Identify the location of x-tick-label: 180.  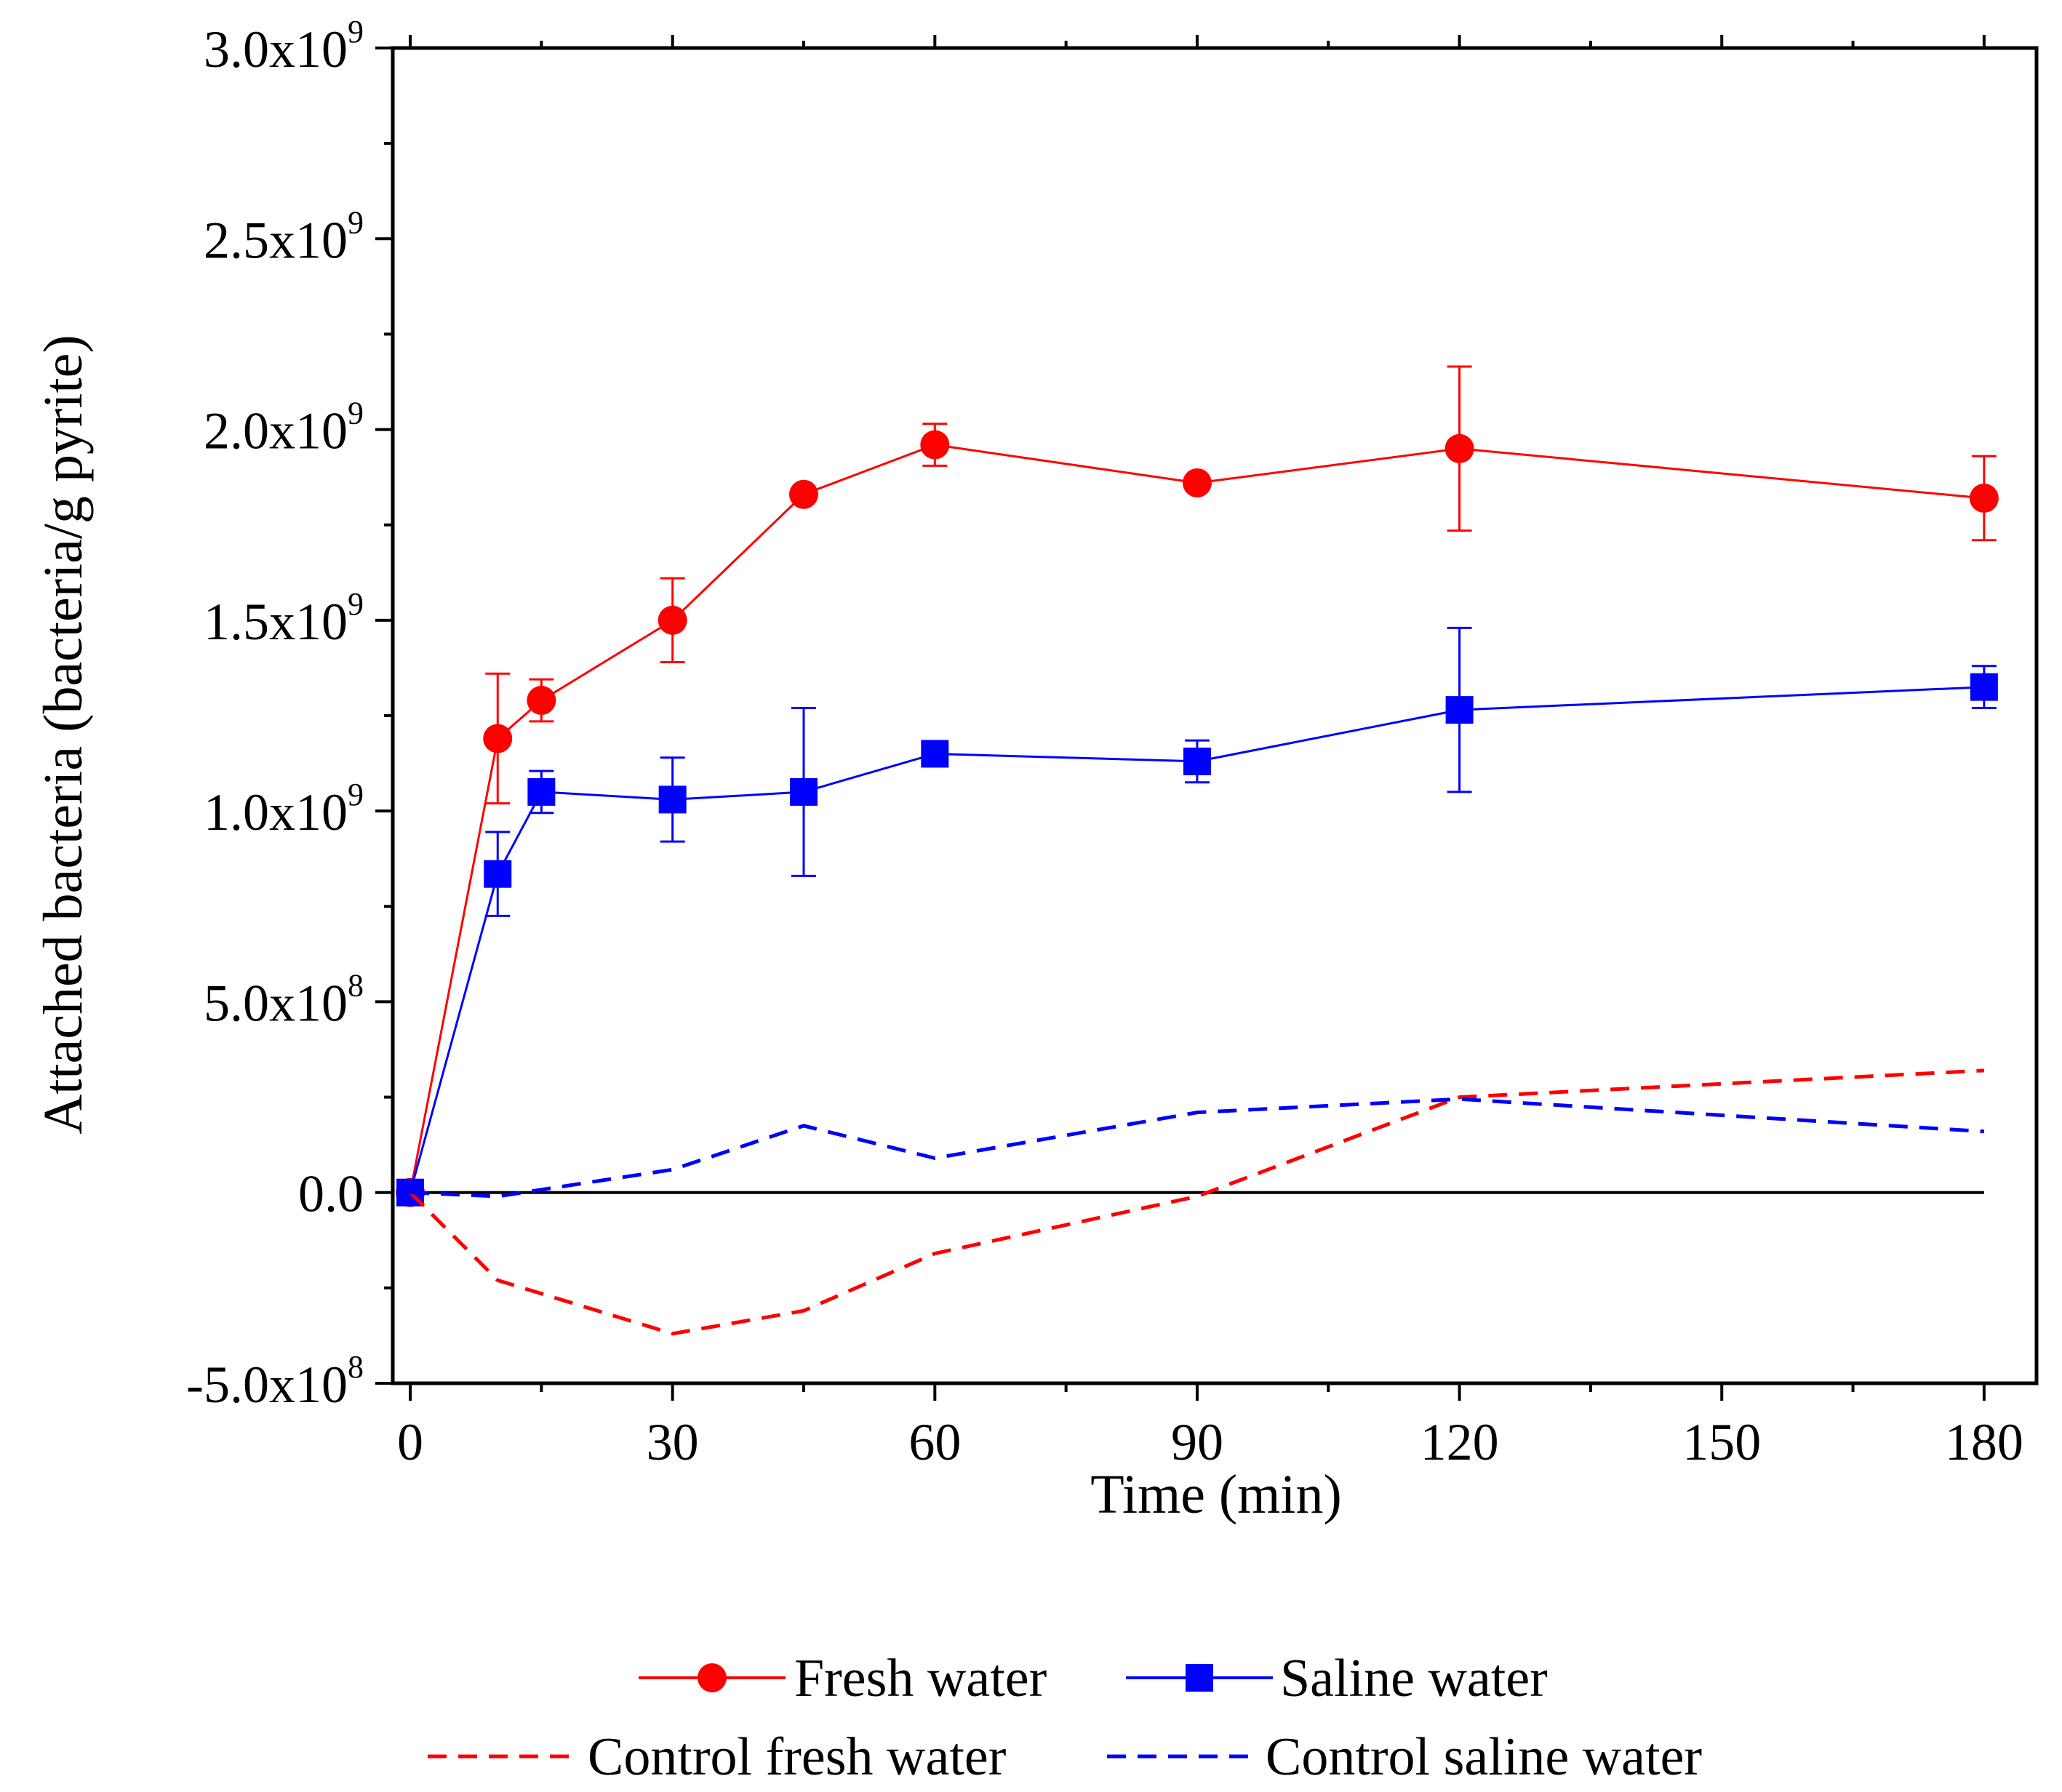
(1984, 1442).